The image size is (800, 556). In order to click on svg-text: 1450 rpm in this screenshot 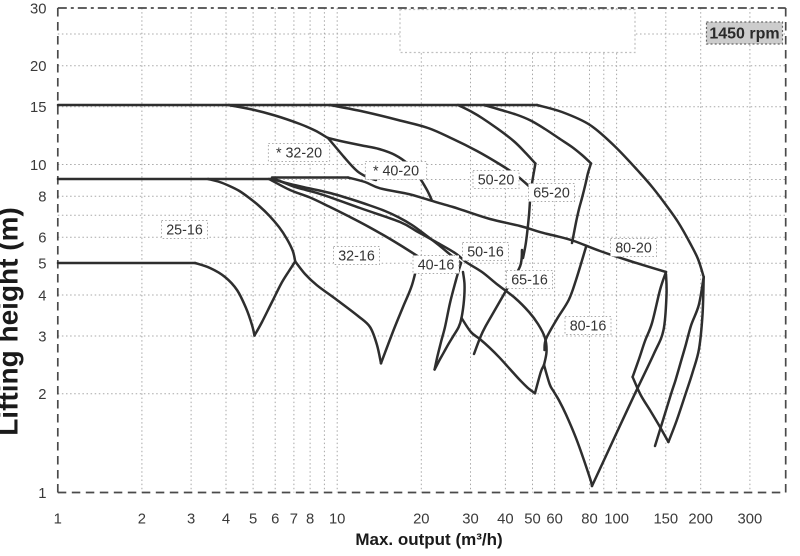, I will do `click(744, 34)`.